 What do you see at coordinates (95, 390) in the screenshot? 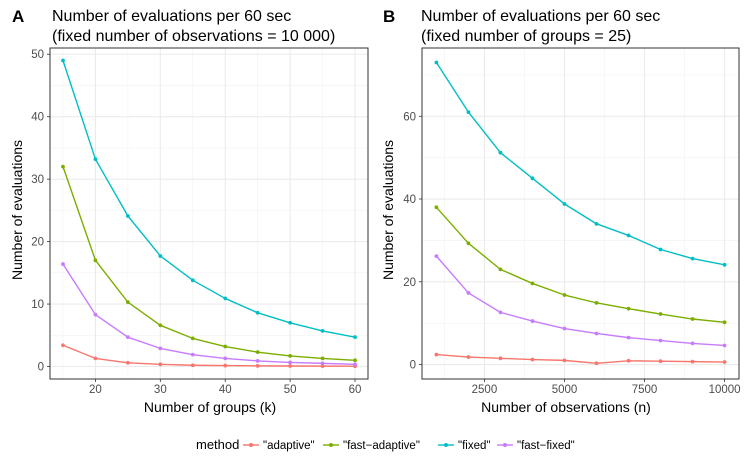
I see `panel-a-x-tick-label: 20` at bounding box center [95, 390].